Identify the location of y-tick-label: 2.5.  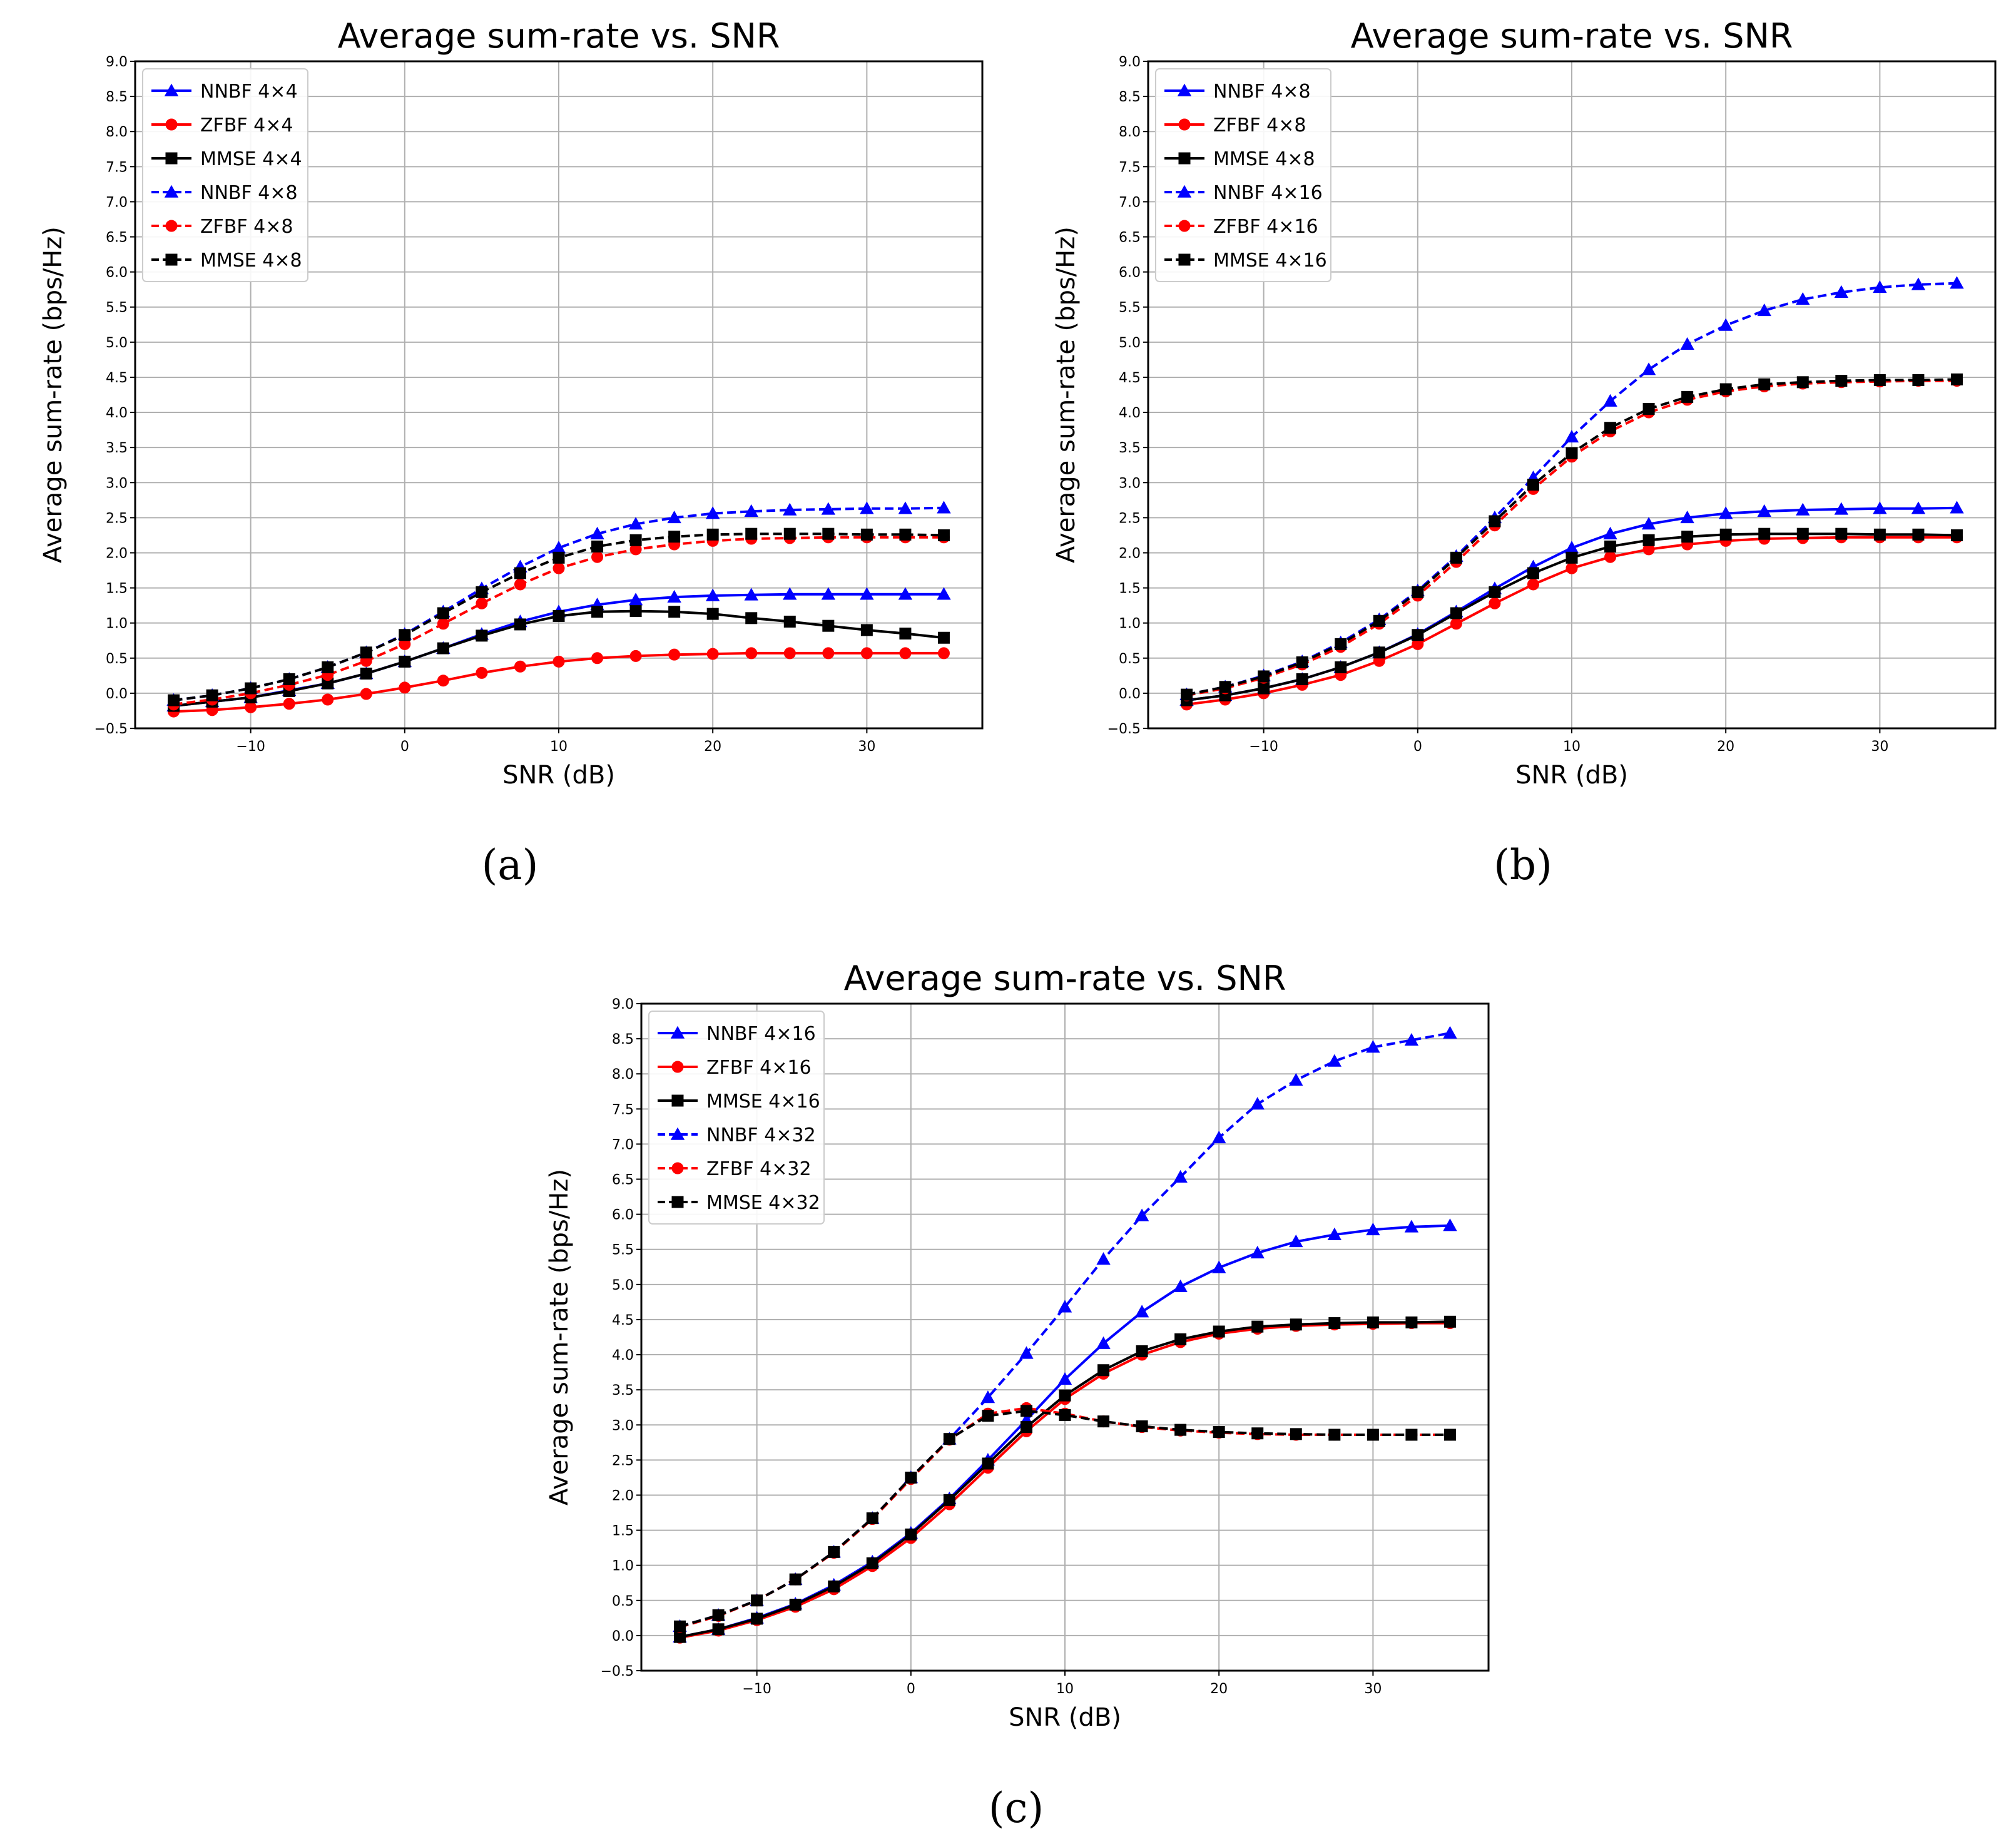
(117, 518).